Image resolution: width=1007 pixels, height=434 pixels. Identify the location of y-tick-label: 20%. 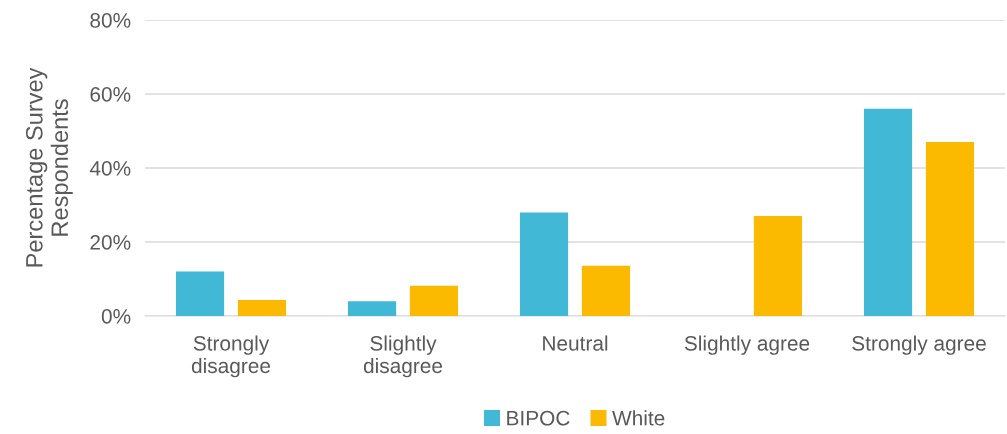
(110, 242).